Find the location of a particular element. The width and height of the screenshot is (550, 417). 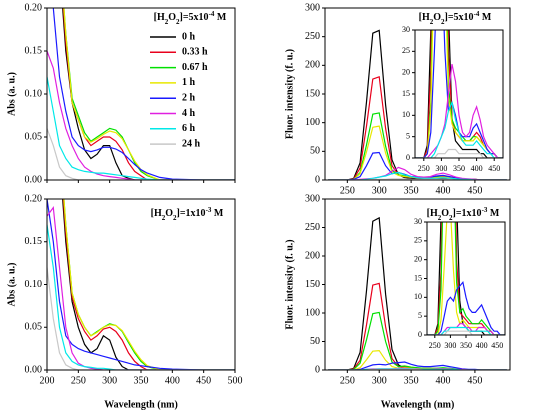

y-tick-label: 30 is located at coordinates (406, 29).